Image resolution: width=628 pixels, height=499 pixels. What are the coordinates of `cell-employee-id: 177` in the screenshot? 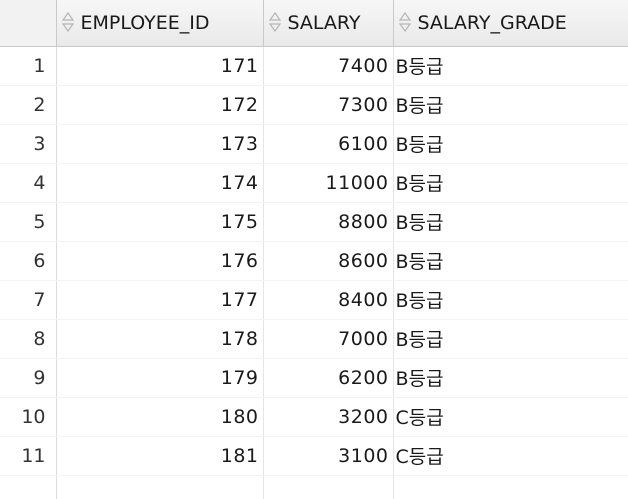 It's located at (160, 300).